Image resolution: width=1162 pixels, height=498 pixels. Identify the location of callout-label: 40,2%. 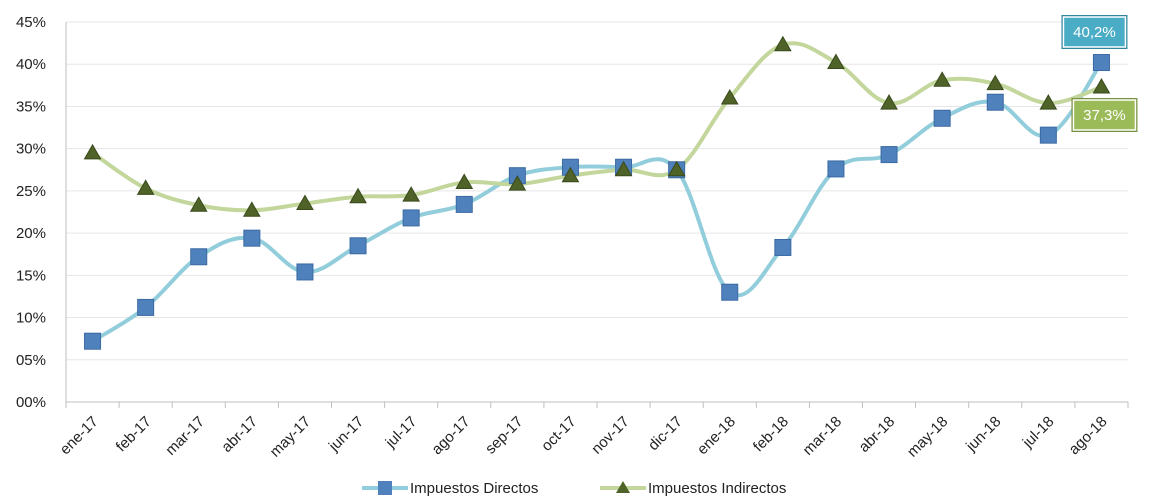
(1094, 32).